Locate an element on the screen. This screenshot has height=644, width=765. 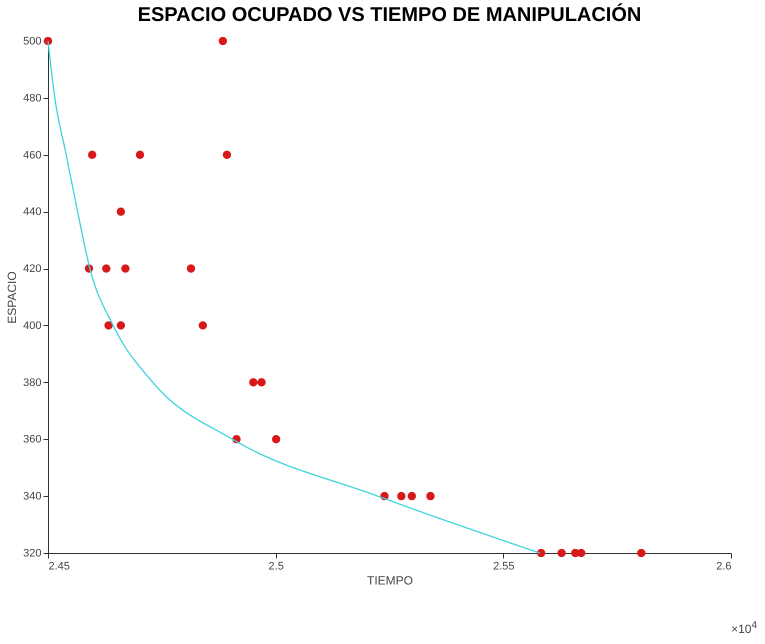
y-tick-label: 440 is located at coordinates (32, 212).